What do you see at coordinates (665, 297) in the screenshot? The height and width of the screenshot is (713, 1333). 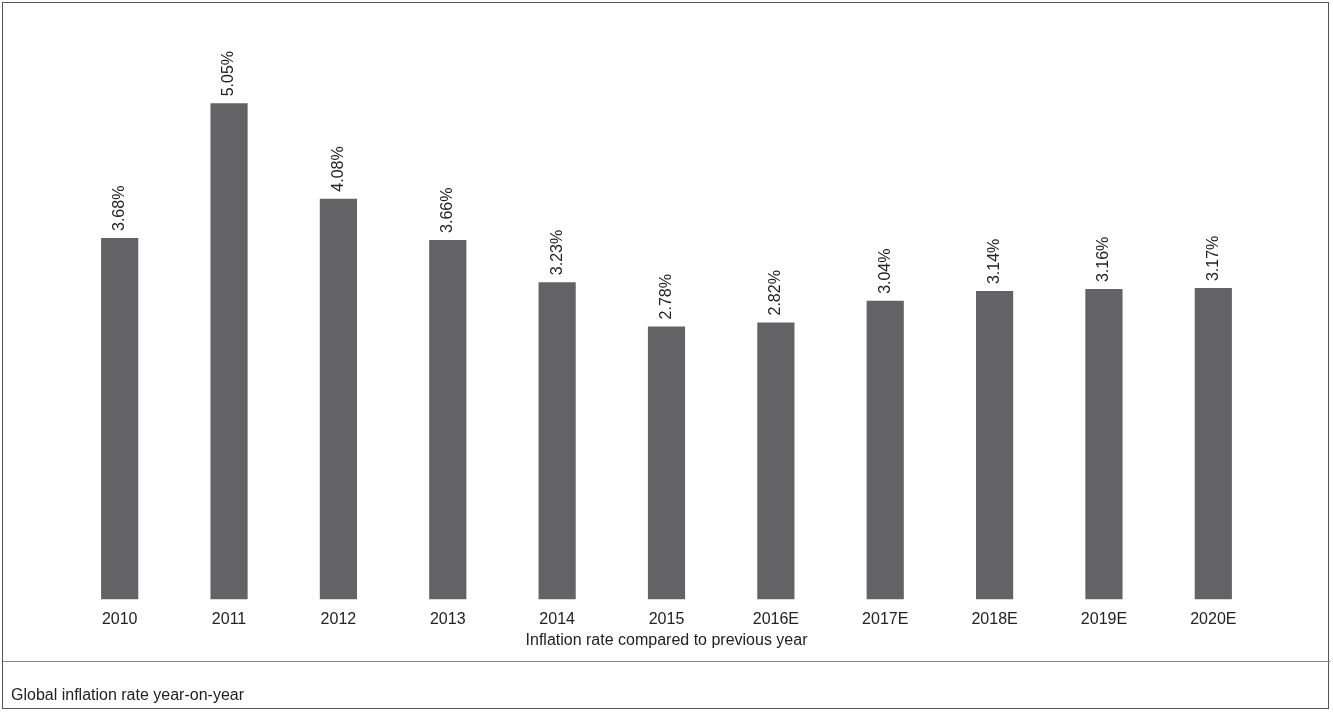 I see `data-label: 2.78%` at bounding box center [665, 297].